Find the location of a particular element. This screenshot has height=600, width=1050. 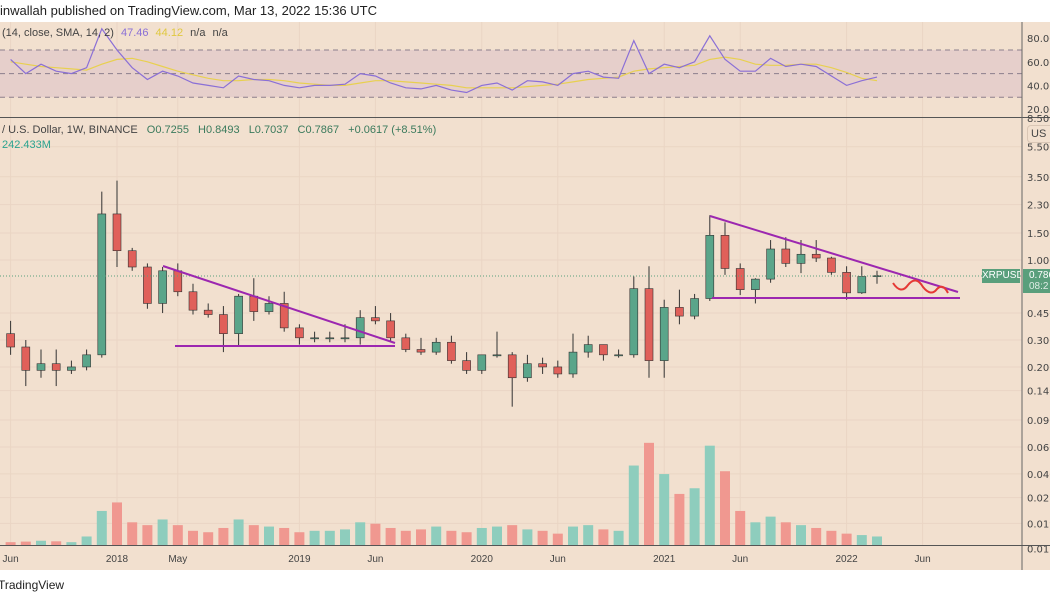

descending-trendline-2018 is located at coordinates (279, 304).